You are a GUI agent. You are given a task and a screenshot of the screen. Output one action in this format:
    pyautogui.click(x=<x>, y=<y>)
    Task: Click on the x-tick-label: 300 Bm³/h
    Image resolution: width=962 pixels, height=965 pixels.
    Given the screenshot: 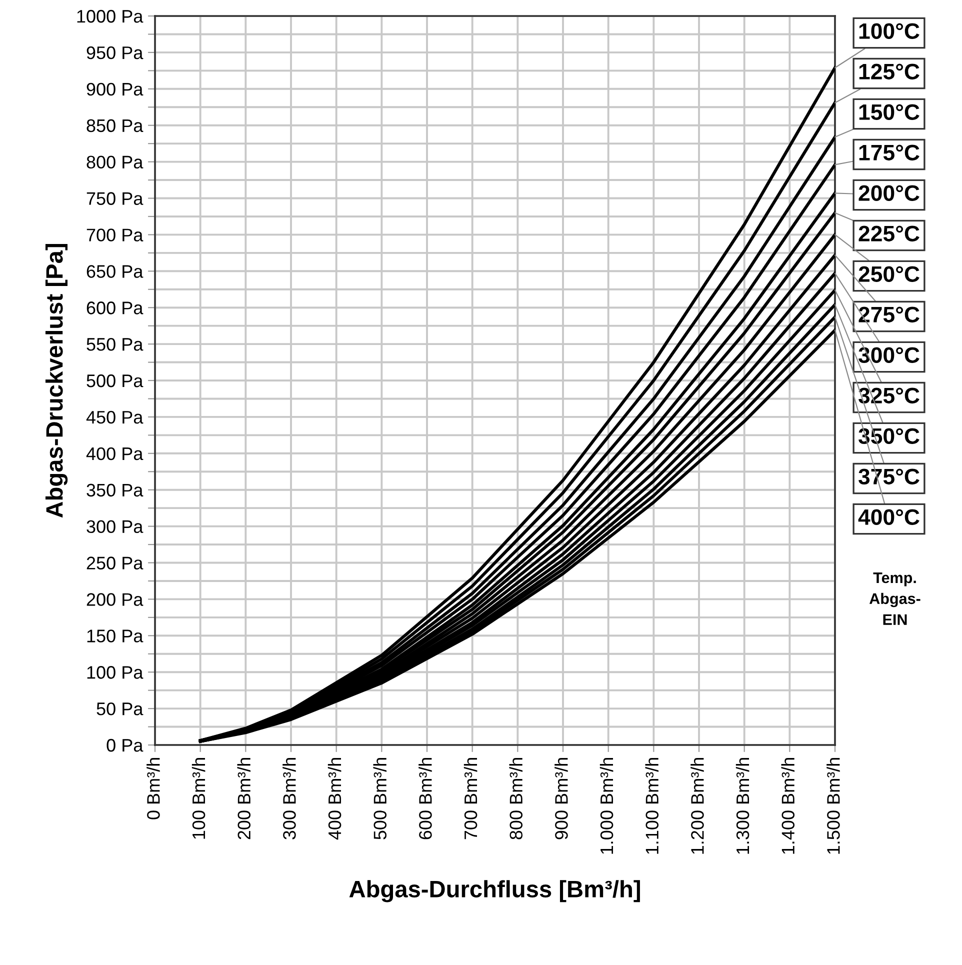 What is the action you would take?
    pyautogui.click(x=289, y=799)
    